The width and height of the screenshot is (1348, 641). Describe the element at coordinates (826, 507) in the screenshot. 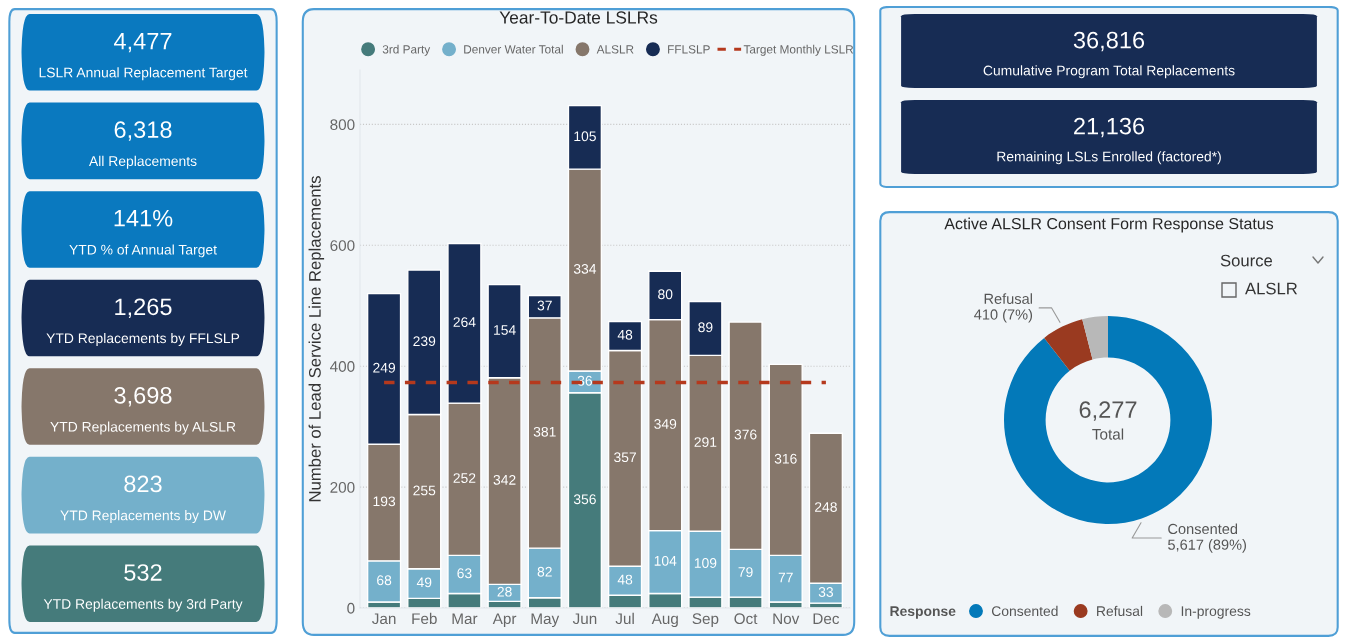

I see `data-label: 248` at that location.